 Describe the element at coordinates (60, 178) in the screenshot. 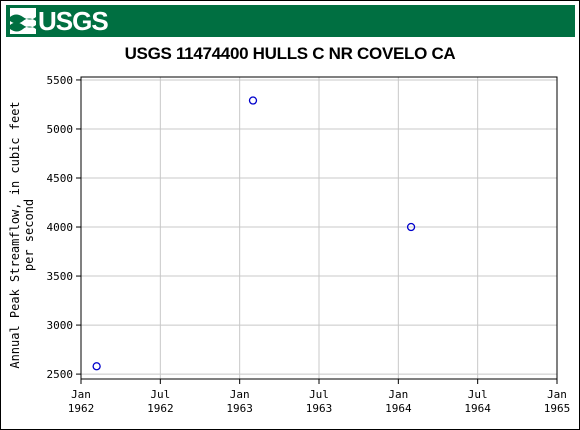

I see `y-tick-label: 4500` at that location.